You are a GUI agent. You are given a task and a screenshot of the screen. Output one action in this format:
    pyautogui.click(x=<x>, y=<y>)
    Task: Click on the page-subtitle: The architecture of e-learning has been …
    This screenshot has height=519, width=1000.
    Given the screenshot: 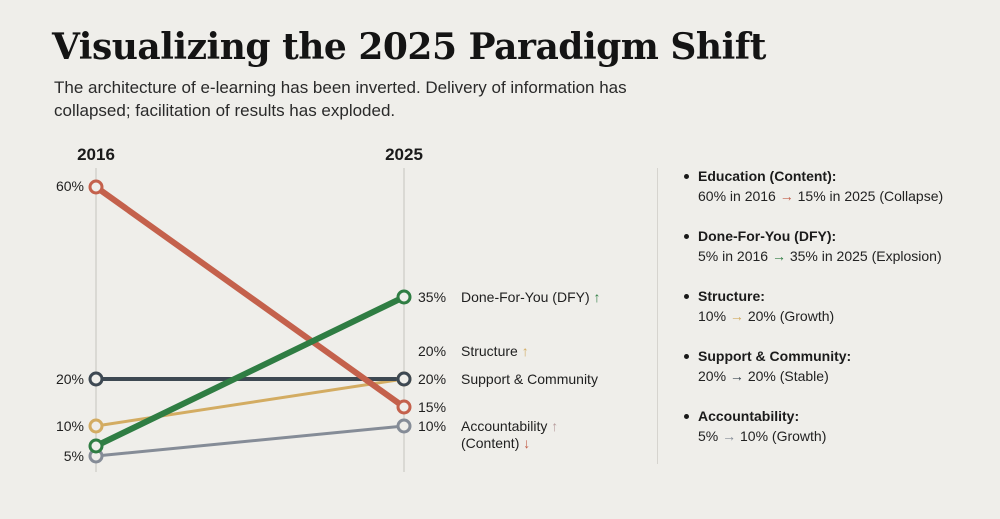 What is the action you would take?
    pyautogui.click(x=340, y=99)
    